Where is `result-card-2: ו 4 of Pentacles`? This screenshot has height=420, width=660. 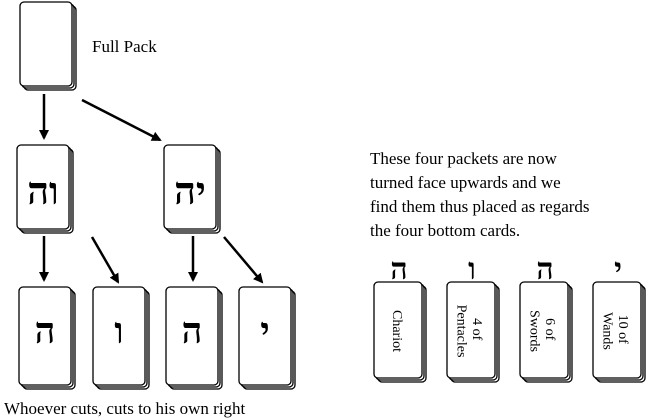 result-card-2: ו 4 of Pentacles is located at coordinates (473, 317).